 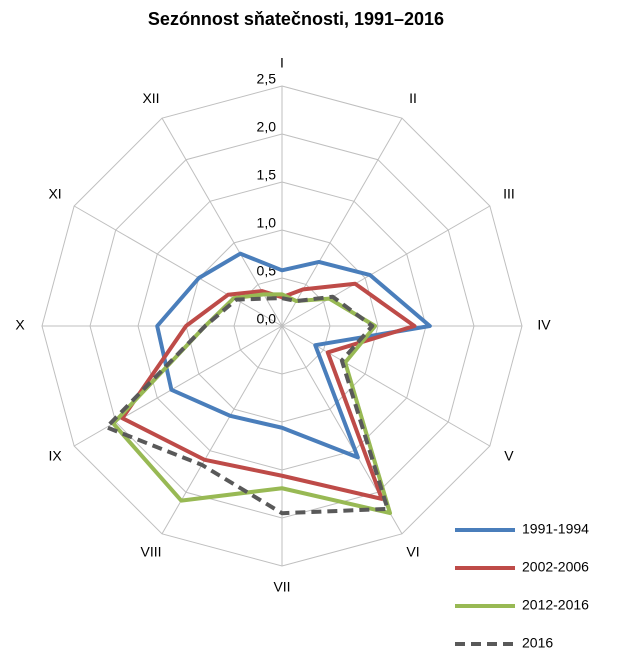 I want to click on category-label: VIII, so click(x=150, y=552).